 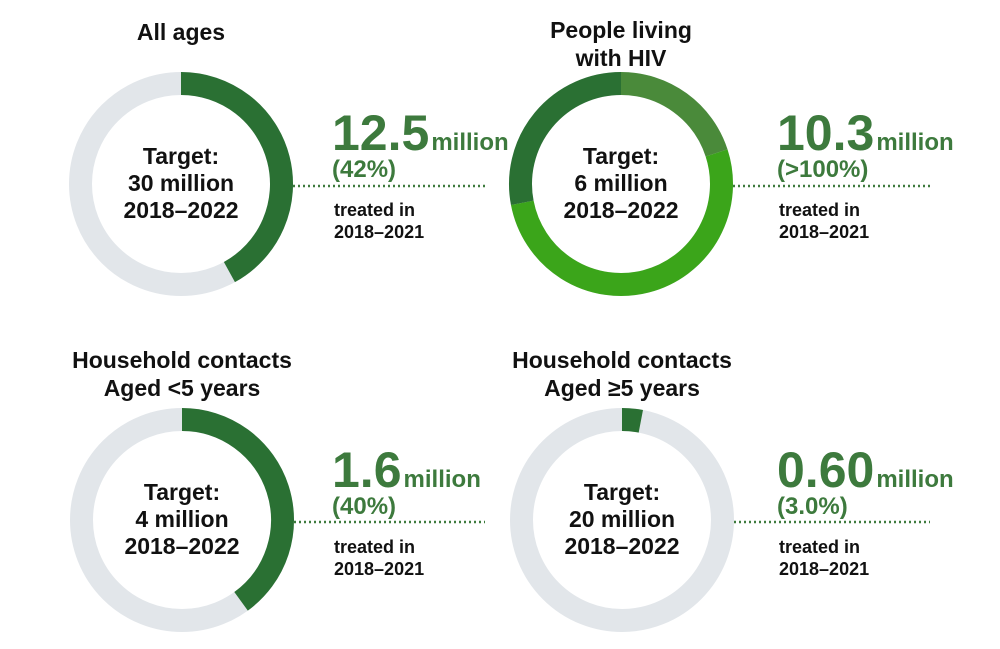 What do you see at coordinates (825, 133) in the screenshot?
I see `treated-number: 10.3` at bounding box center [825, 133].